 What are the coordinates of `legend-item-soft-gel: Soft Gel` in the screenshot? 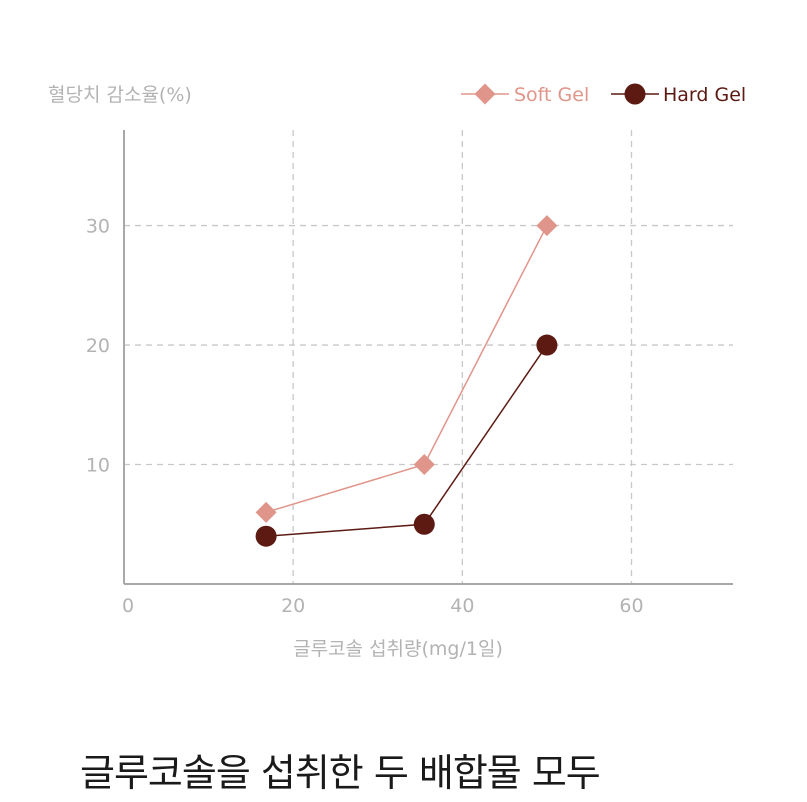 It's located at (525, 94).